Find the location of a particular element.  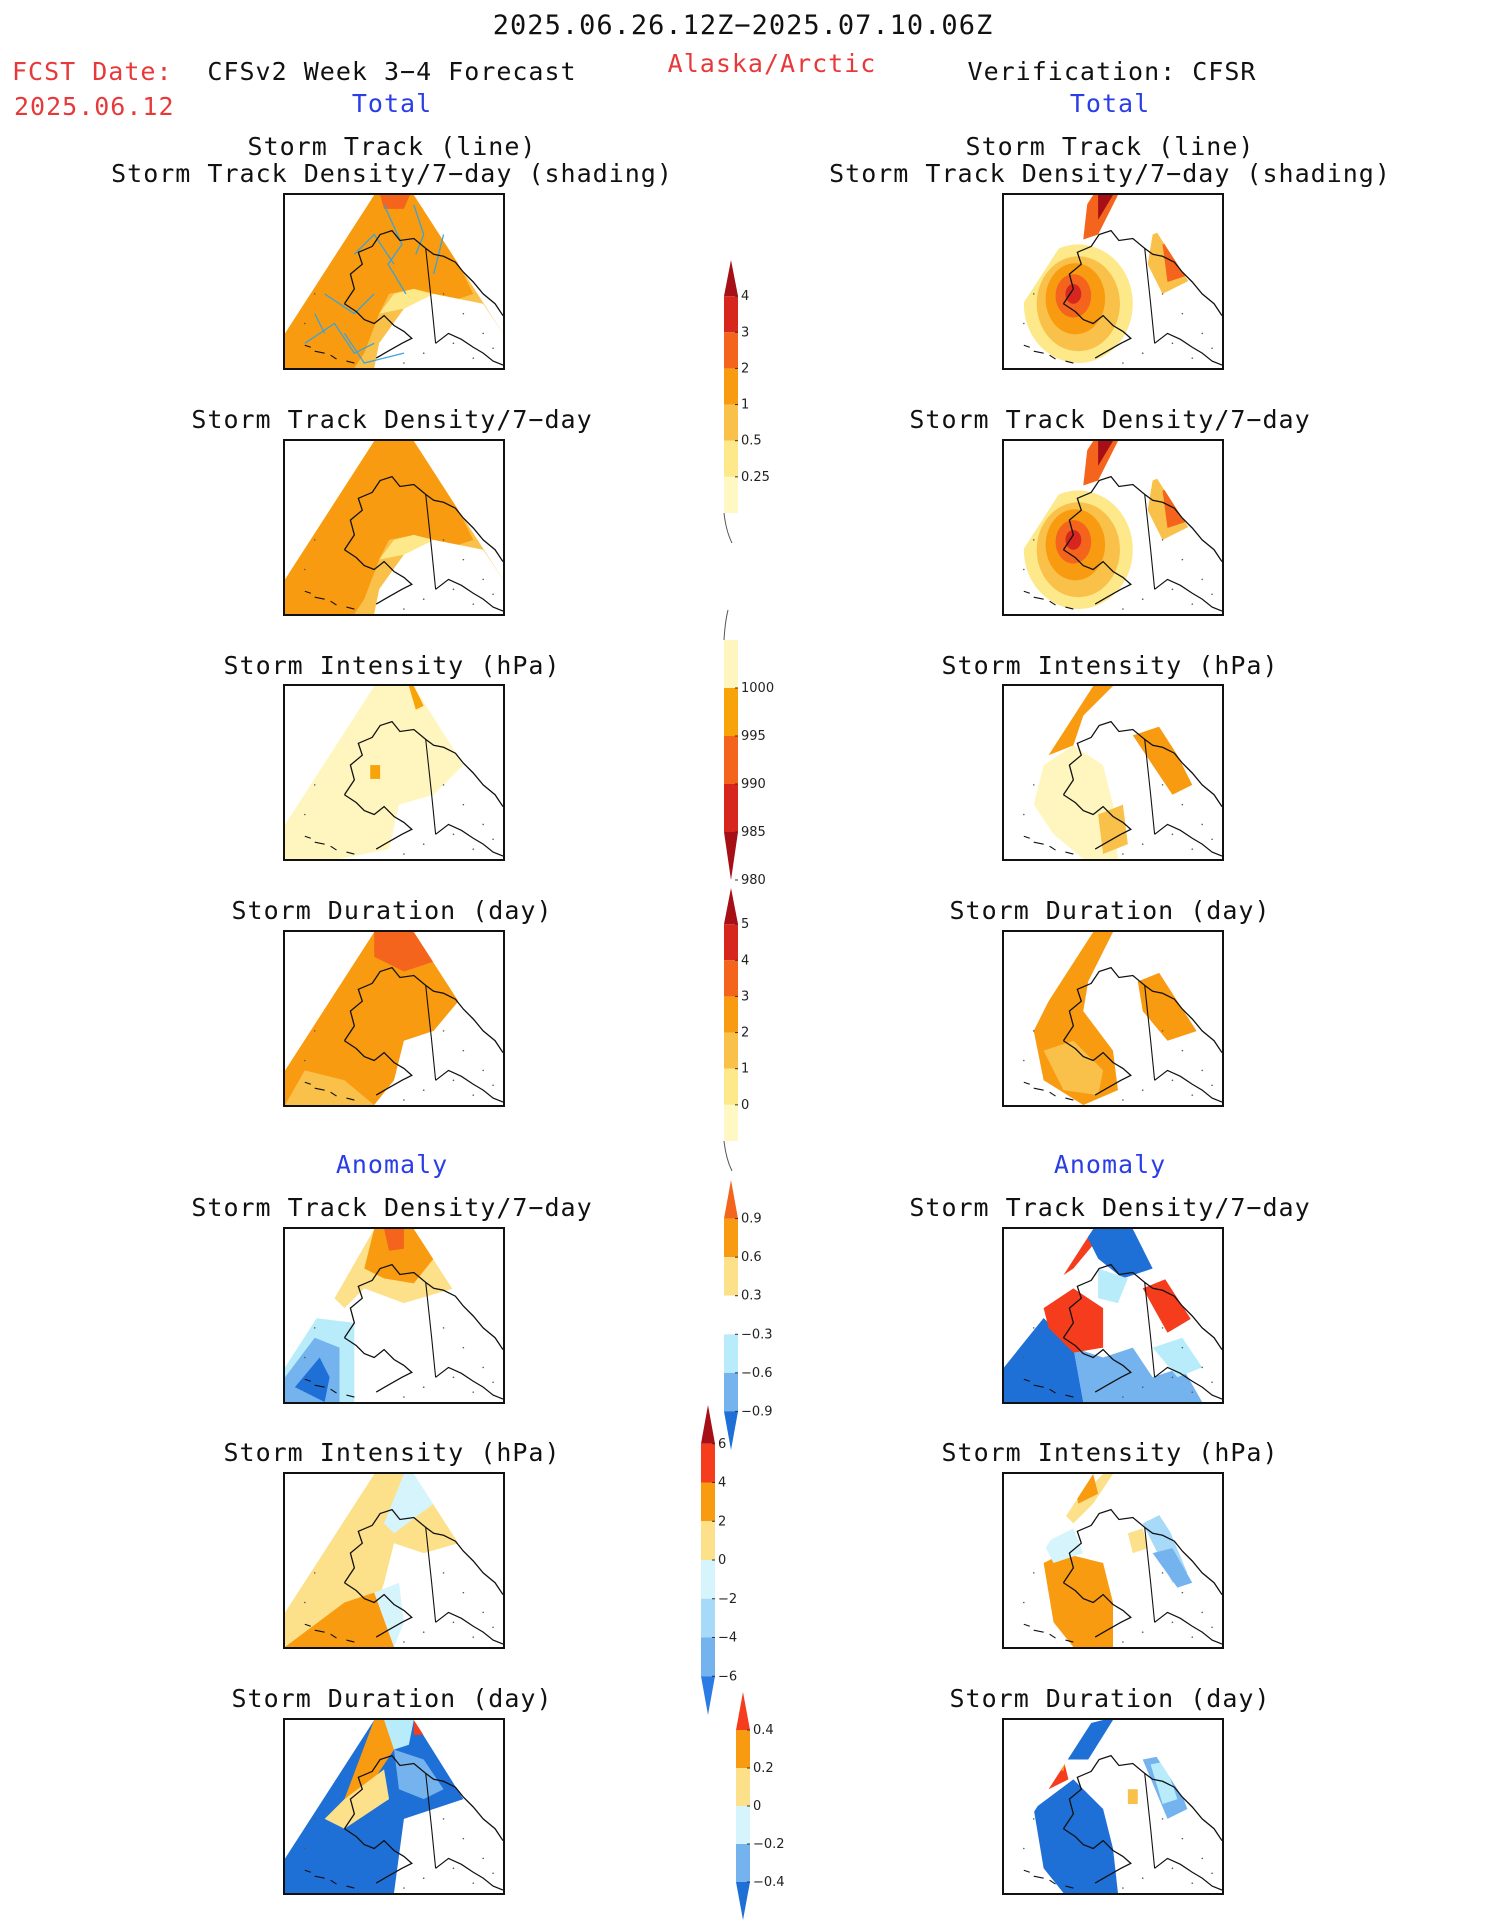

right-title-density-anom: Storm Track Density/7−day is located at coordinates (1110, 1207).